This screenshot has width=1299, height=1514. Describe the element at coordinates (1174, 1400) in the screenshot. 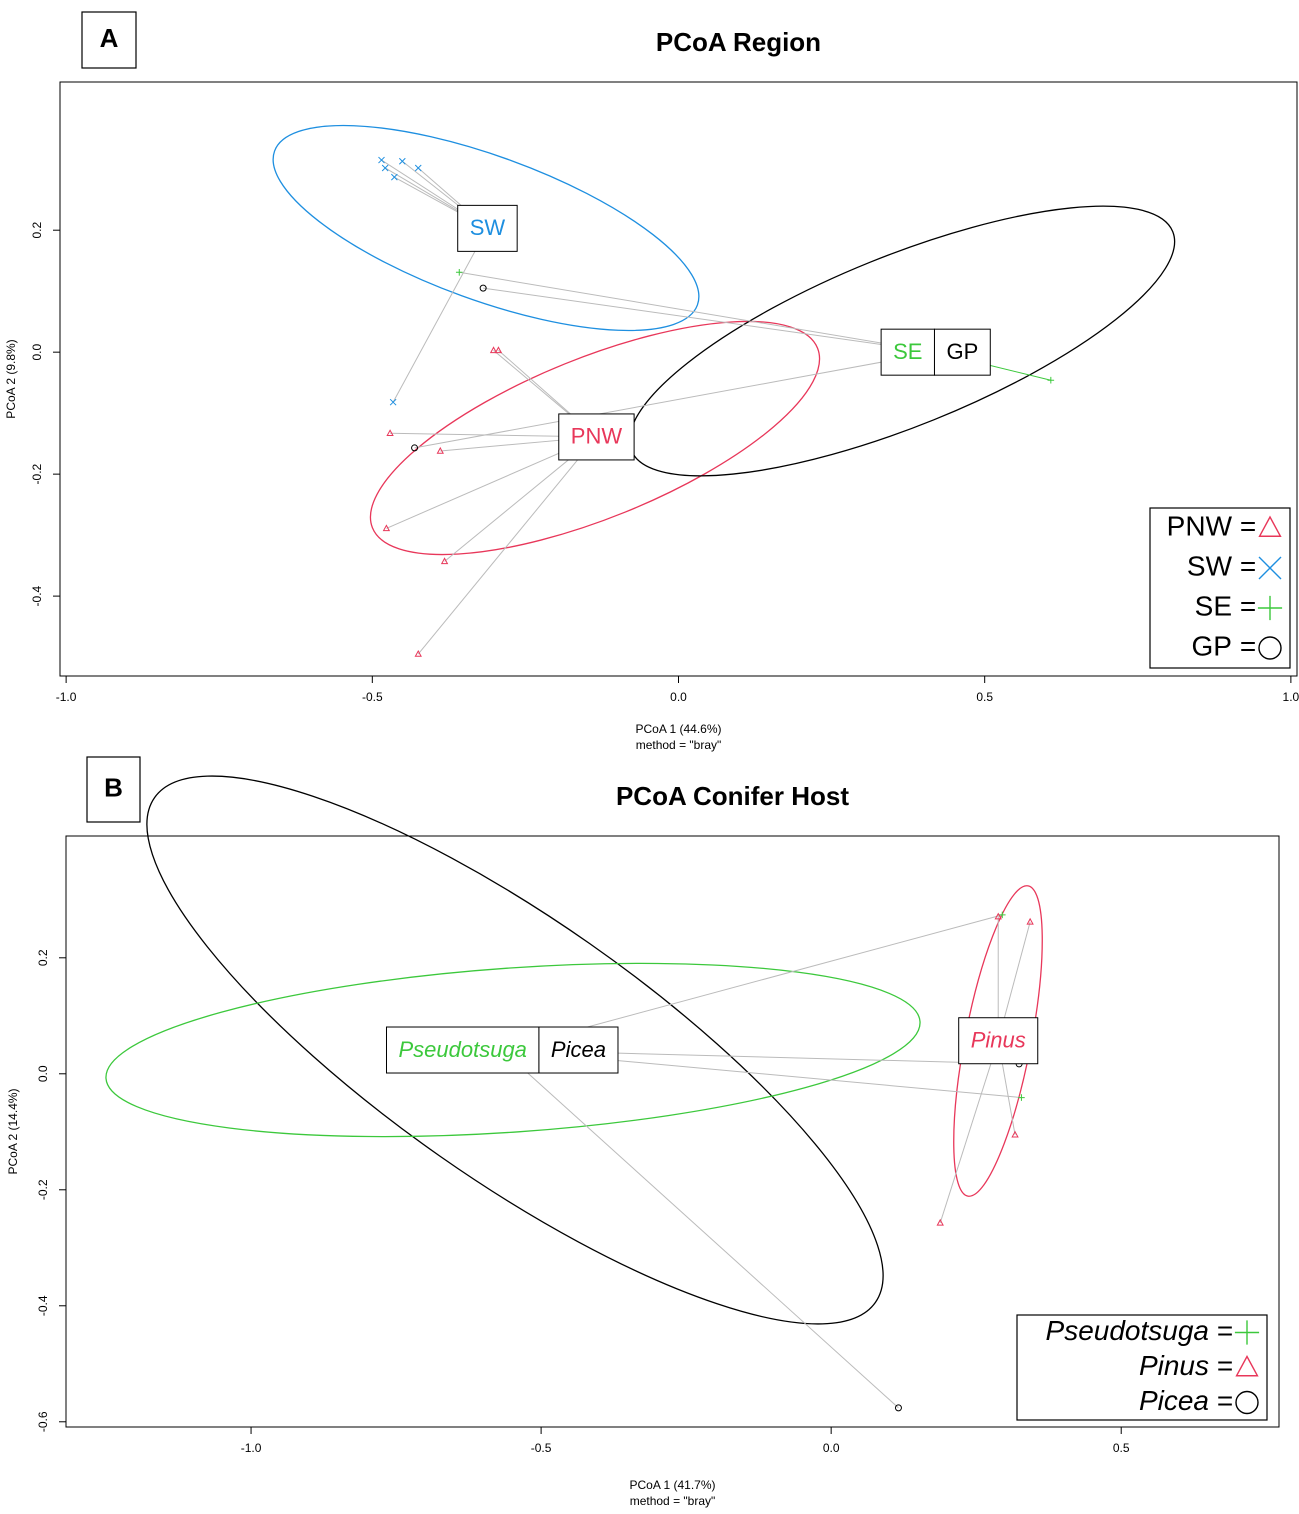

I see `legend-label: Picea` at that location.